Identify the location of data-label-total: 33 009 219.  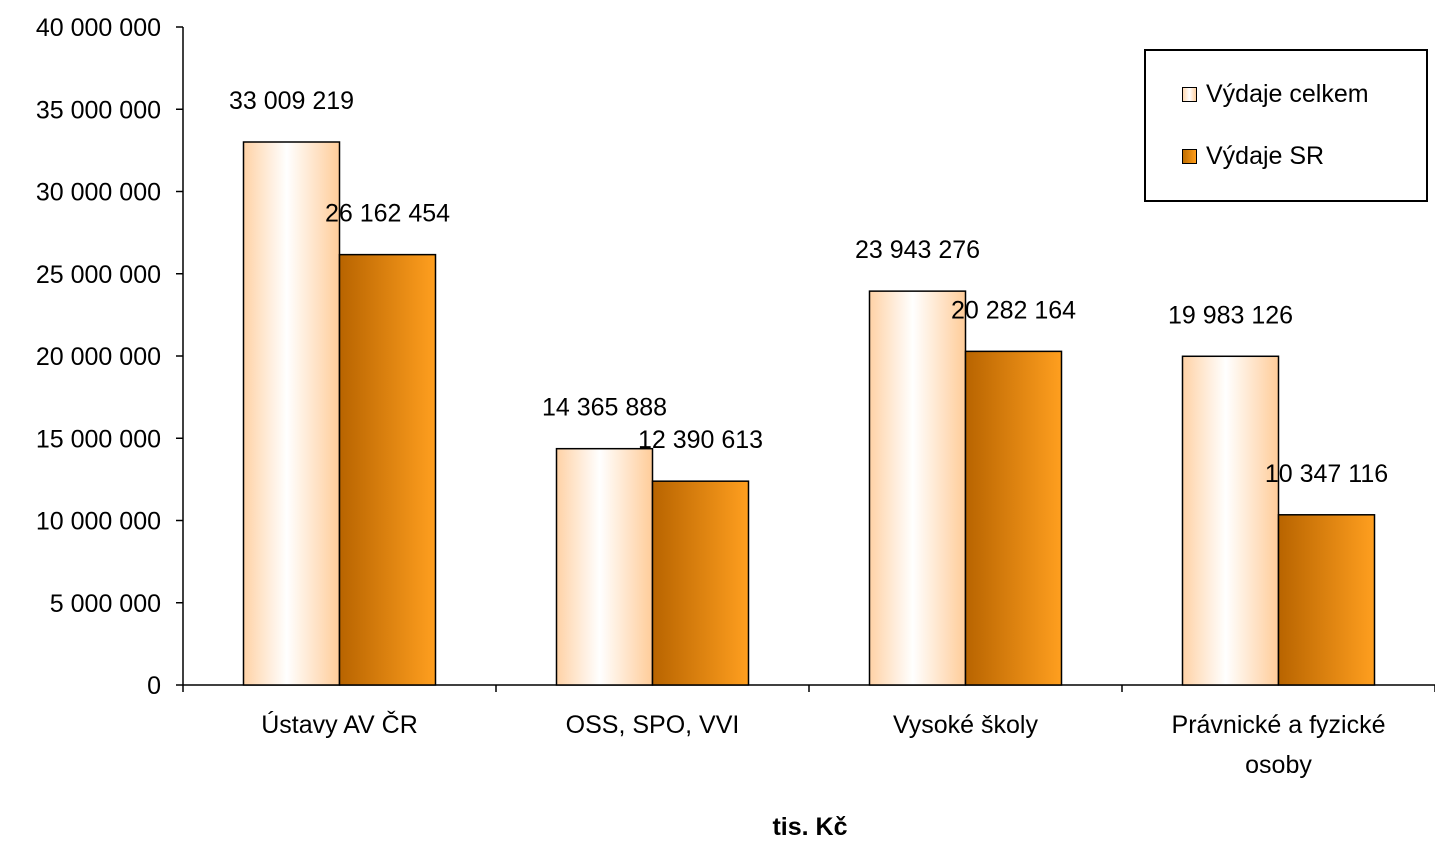
(291, 101).